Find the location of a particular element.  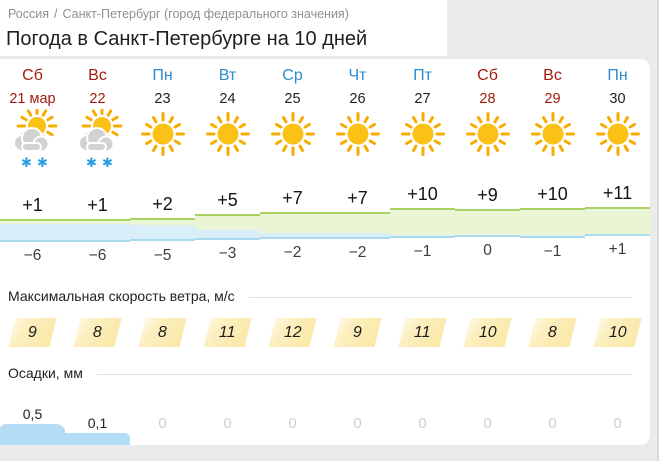

day-date: 28 is located at coordinates (487, 99).